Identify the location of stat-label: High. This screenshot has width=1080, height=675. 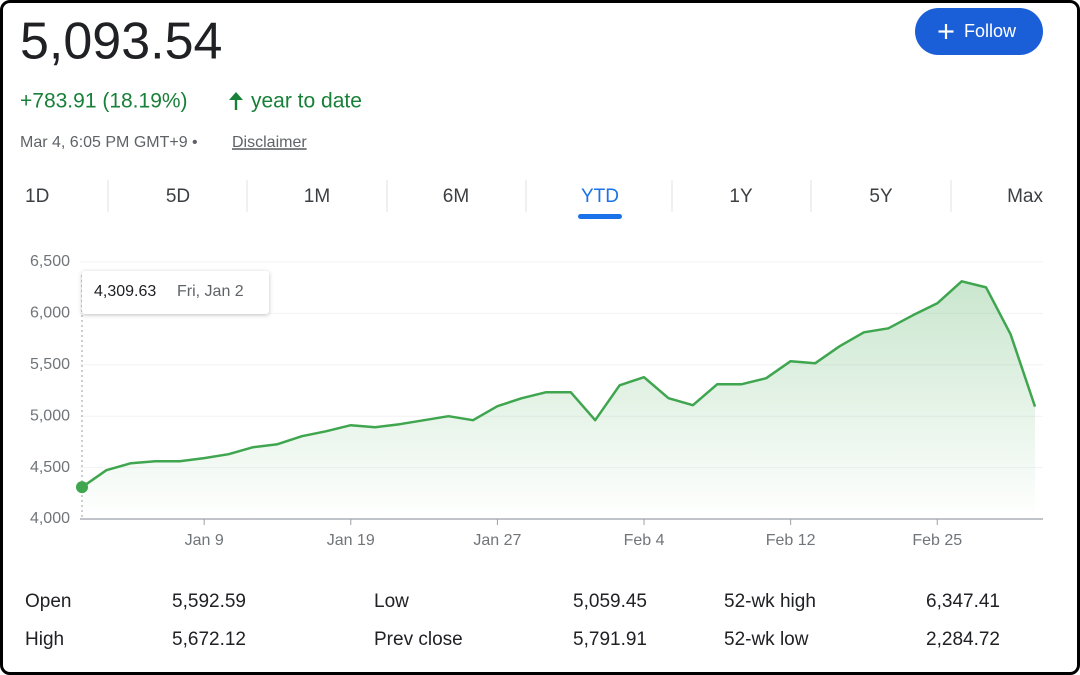
(44, 639).